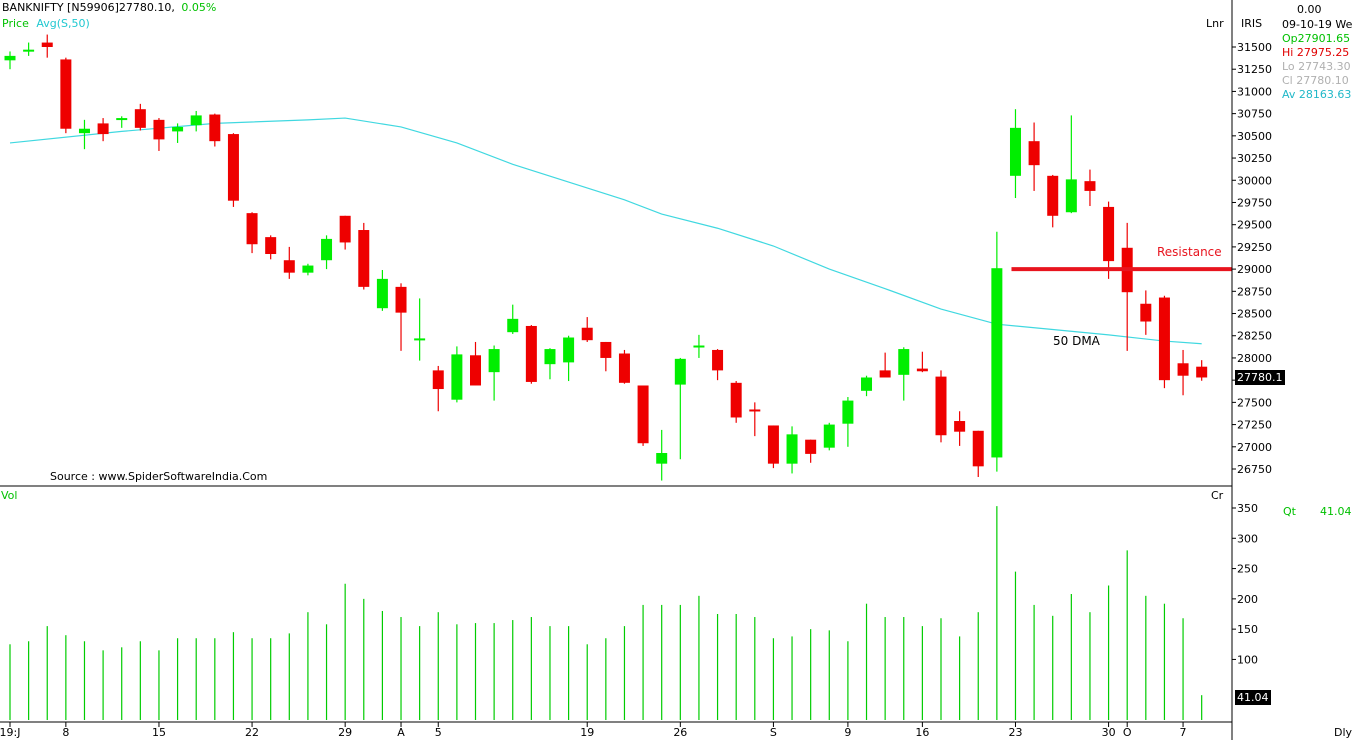 This screenshot has width=1352, height=740. Describe the element at coordinates (345, 732) in the screenshot. I see `date-tick-label: 29` at that location.